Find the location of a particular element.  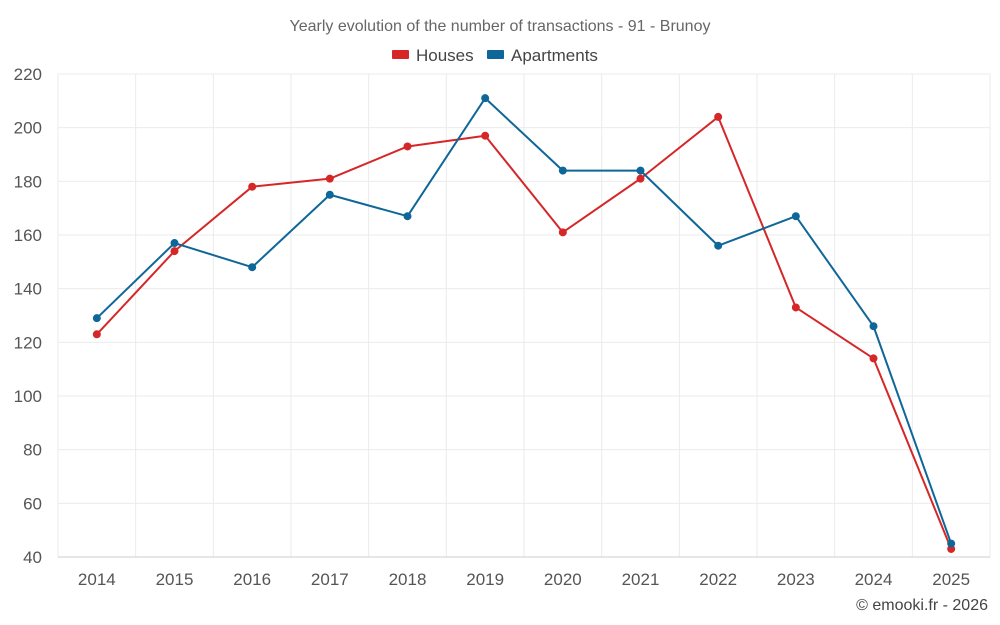

y-tick-label: 100 is located at coordinates (28, 396).